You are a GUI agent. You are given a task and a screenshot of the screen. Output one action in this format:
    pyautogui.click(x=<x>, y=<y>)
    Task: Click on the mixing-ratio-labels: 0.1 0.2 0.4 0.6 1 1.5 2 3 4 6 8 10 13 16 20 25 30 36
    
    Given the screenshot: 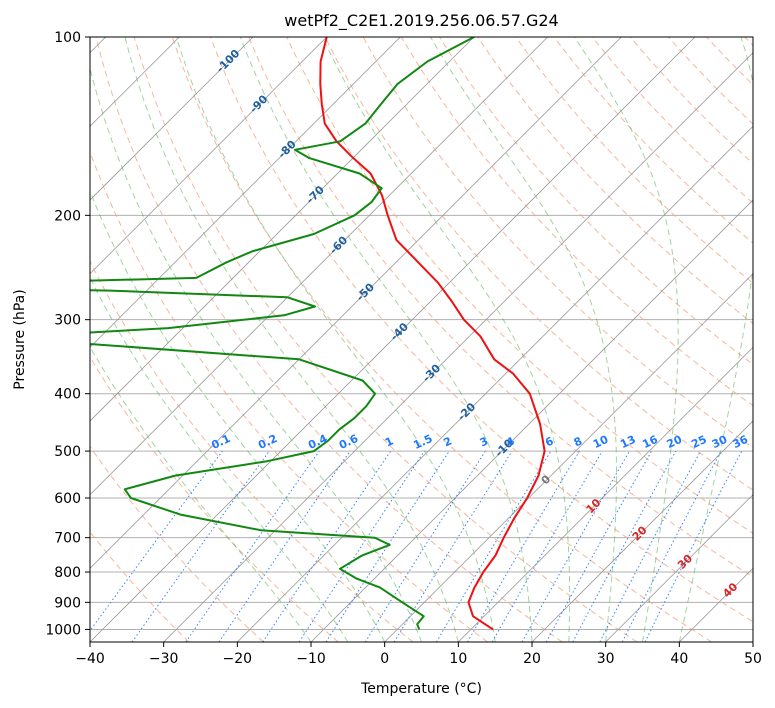 What is the action you would take?
    pyautogui.click(x=479, y=442)
    